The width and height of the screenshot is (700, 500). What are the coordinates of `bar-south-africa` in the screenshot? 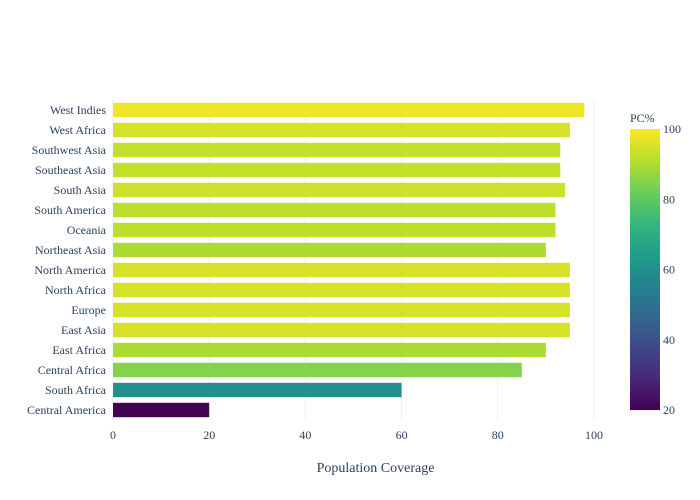 It's located at (257, 390).